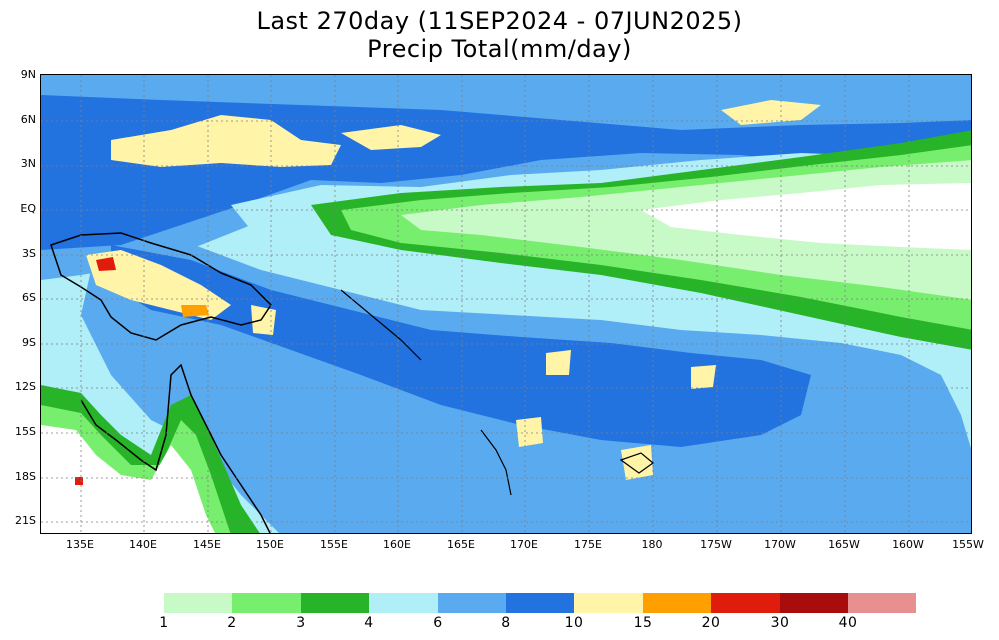 This screenshot has height=640, width=999. Describe the element at coordinates (164, 623) in the screenshot. I see `colorbar-label-1: 1` at that location.